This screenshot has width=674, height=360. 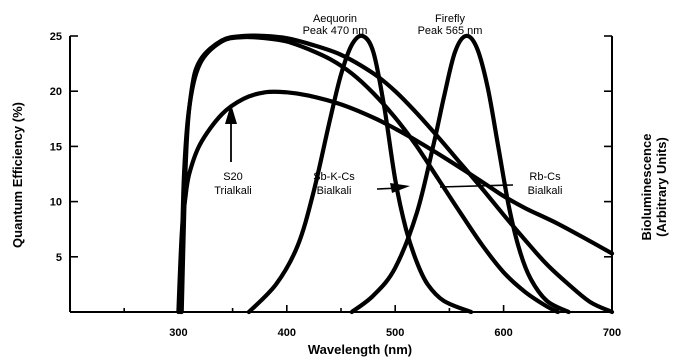 What do you see at coordinates (233, 177) in the screenshot?
I see `annotation-s20-line1: S20` at bounding box center [233, 177].